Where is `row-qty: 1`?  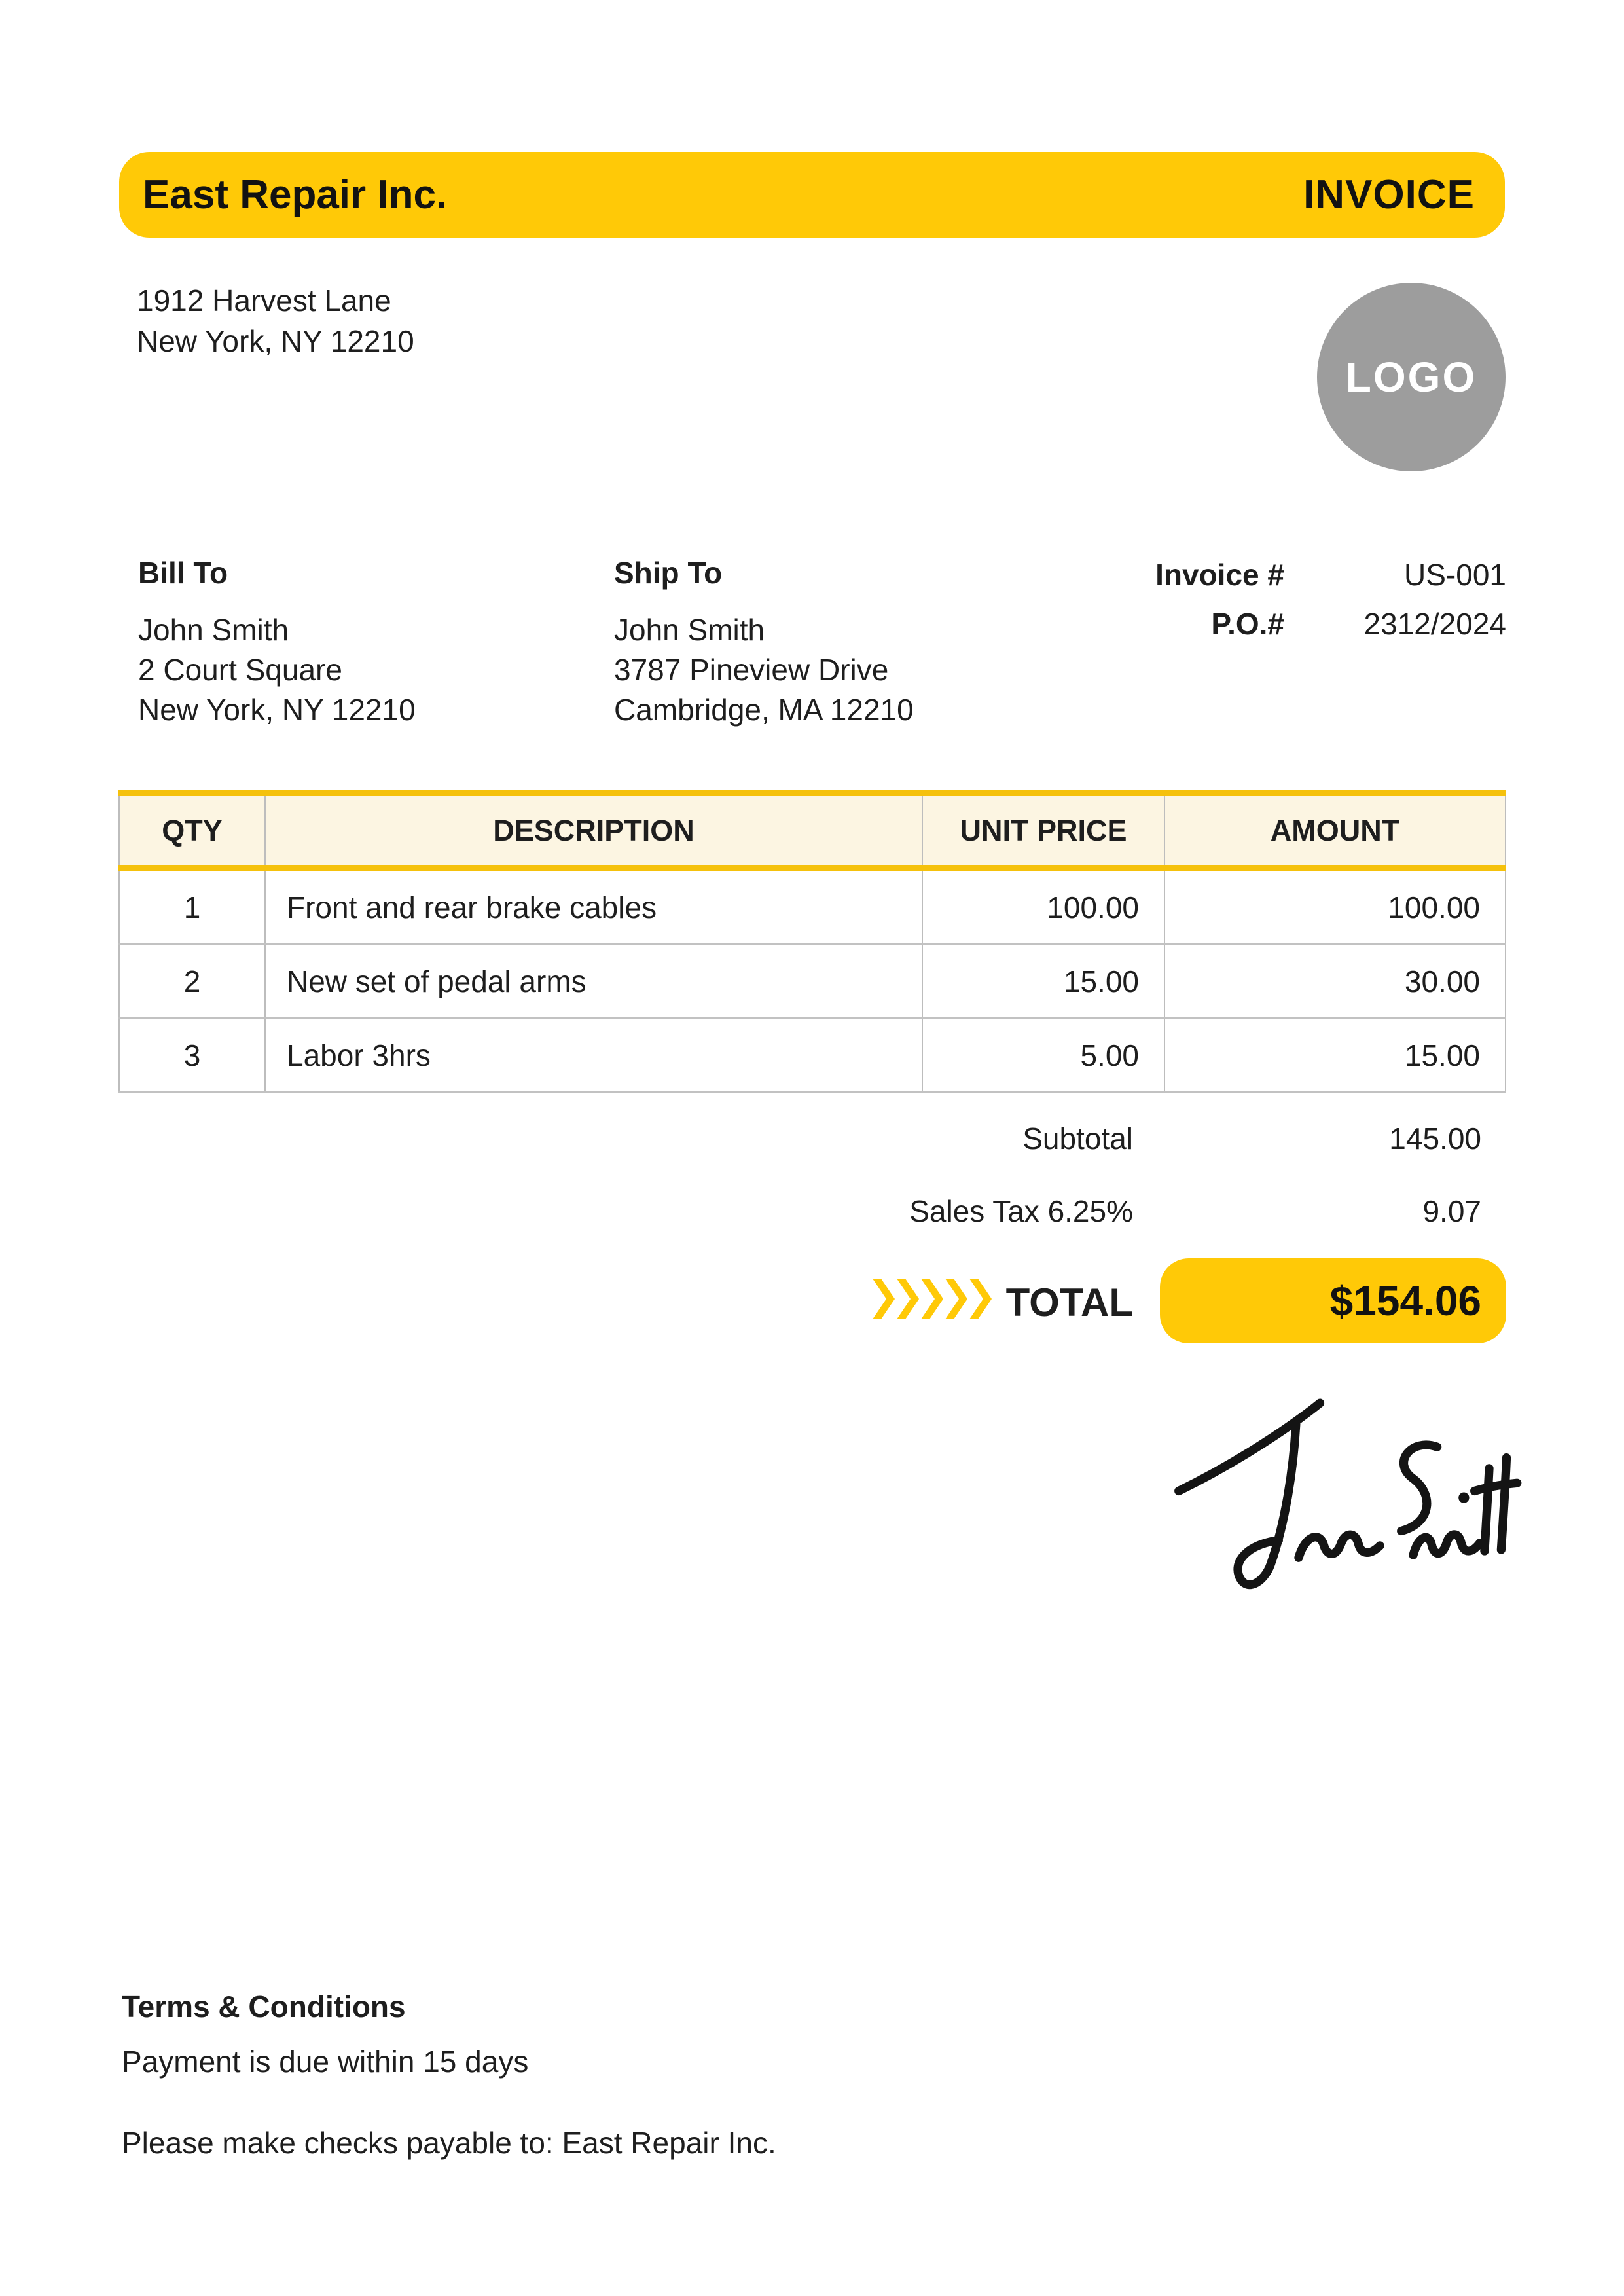 row-qty: 1 is located at coordinates (192, 907).